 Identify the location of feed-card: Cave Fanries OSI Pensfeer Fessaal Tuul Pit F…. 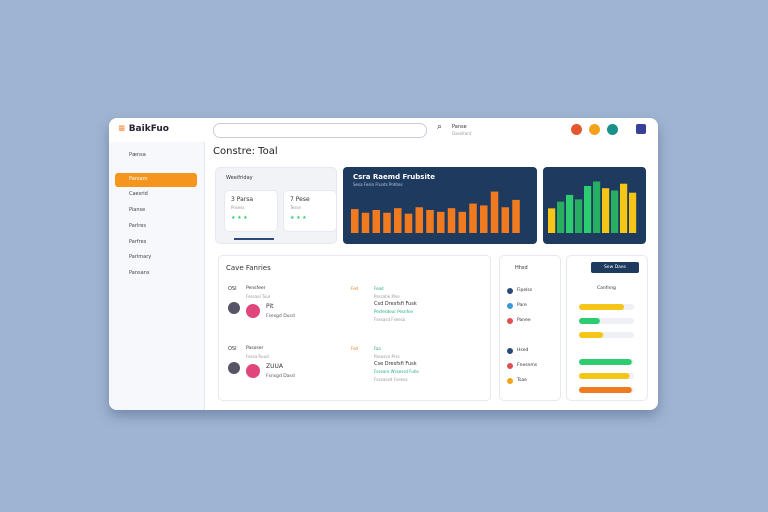
(354, 328).